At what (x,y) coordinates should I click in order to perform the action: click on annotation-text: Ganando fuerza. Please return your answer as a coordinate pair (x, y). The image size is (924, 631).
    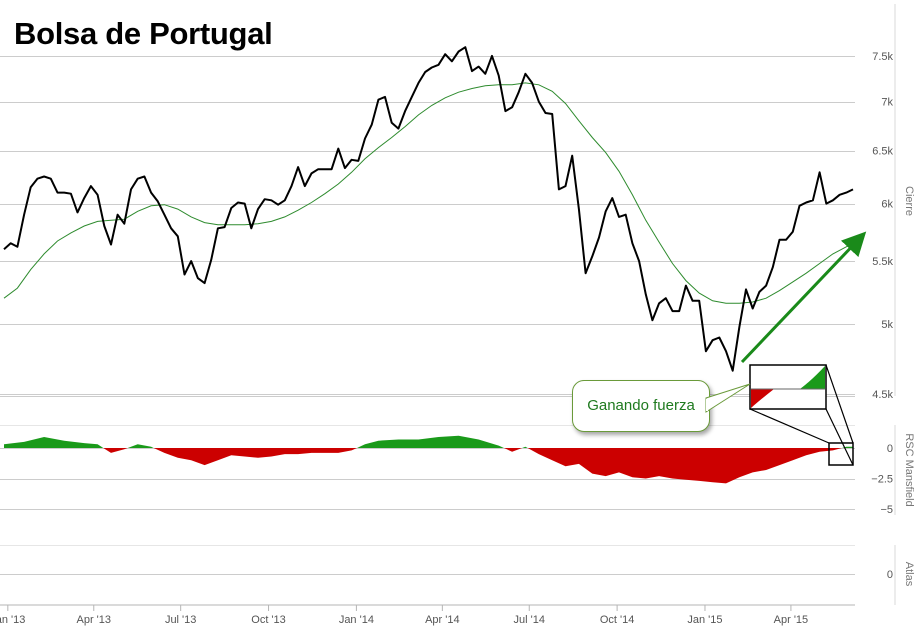
    Looking at the image, I should click on (641, 405).